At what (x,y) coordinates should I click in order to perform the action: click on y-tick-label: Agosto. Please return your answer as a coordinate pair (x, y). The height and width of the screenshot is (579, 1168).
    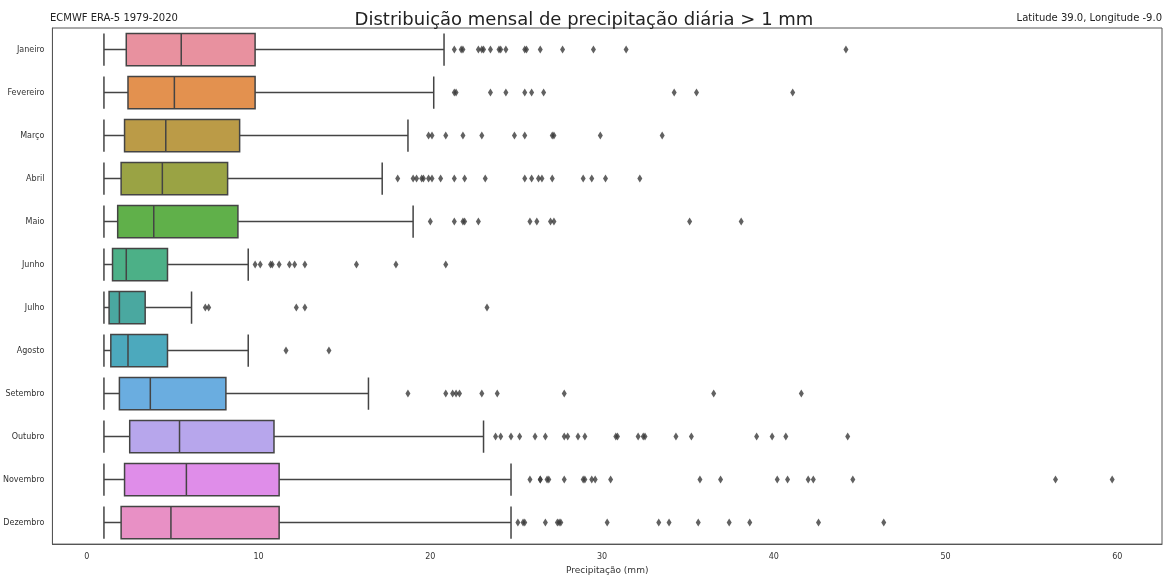
    Looking at the image, I should click on (30, 351).